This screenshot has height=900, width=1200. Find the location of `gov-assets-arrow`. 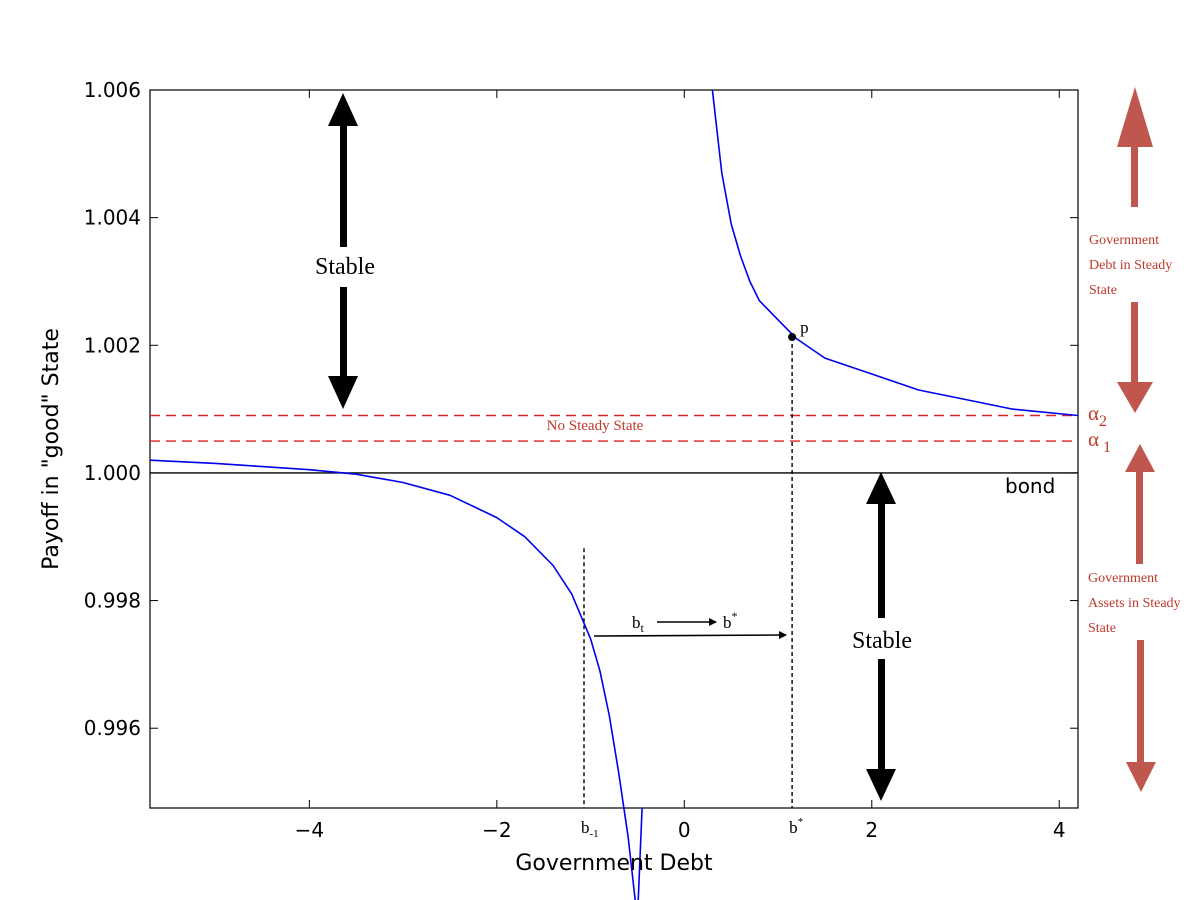

gov-assets-arrow is located at coordinates (1140, 618).